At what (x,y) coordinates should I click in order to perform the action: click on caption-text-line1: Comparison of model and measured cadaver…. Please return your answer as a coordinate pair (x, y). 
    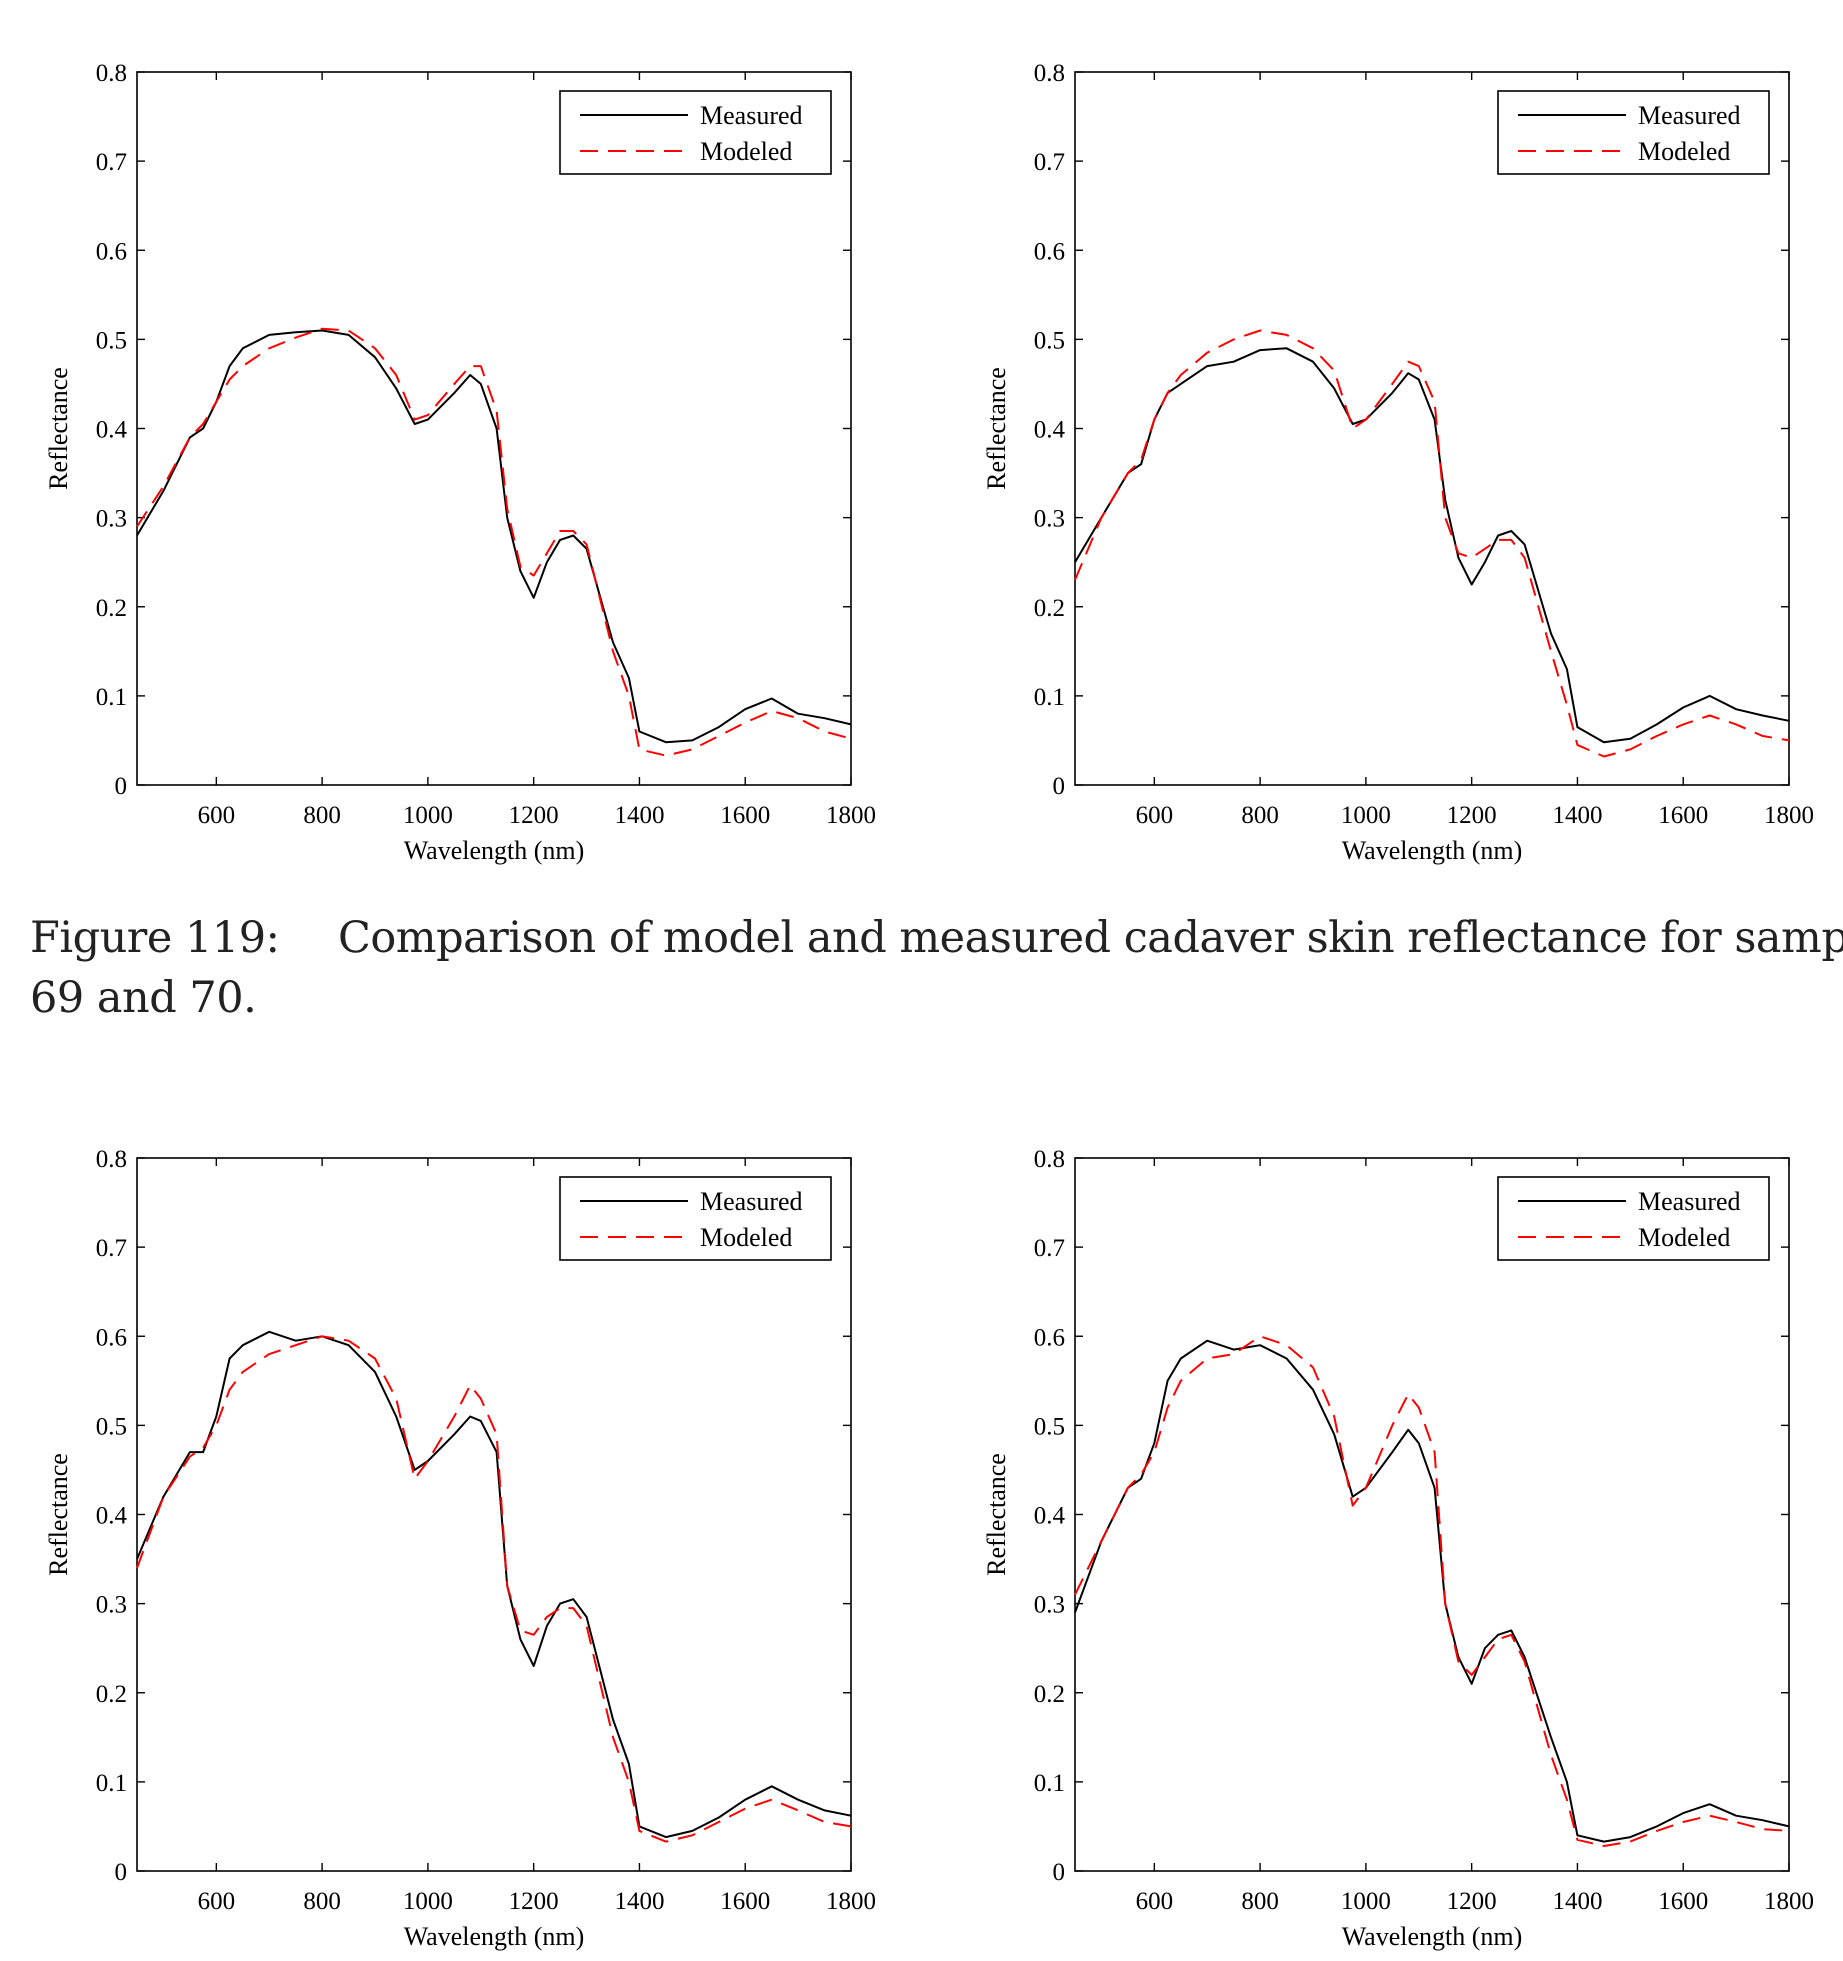
    Looking at the image, I should click on (1090, 938).